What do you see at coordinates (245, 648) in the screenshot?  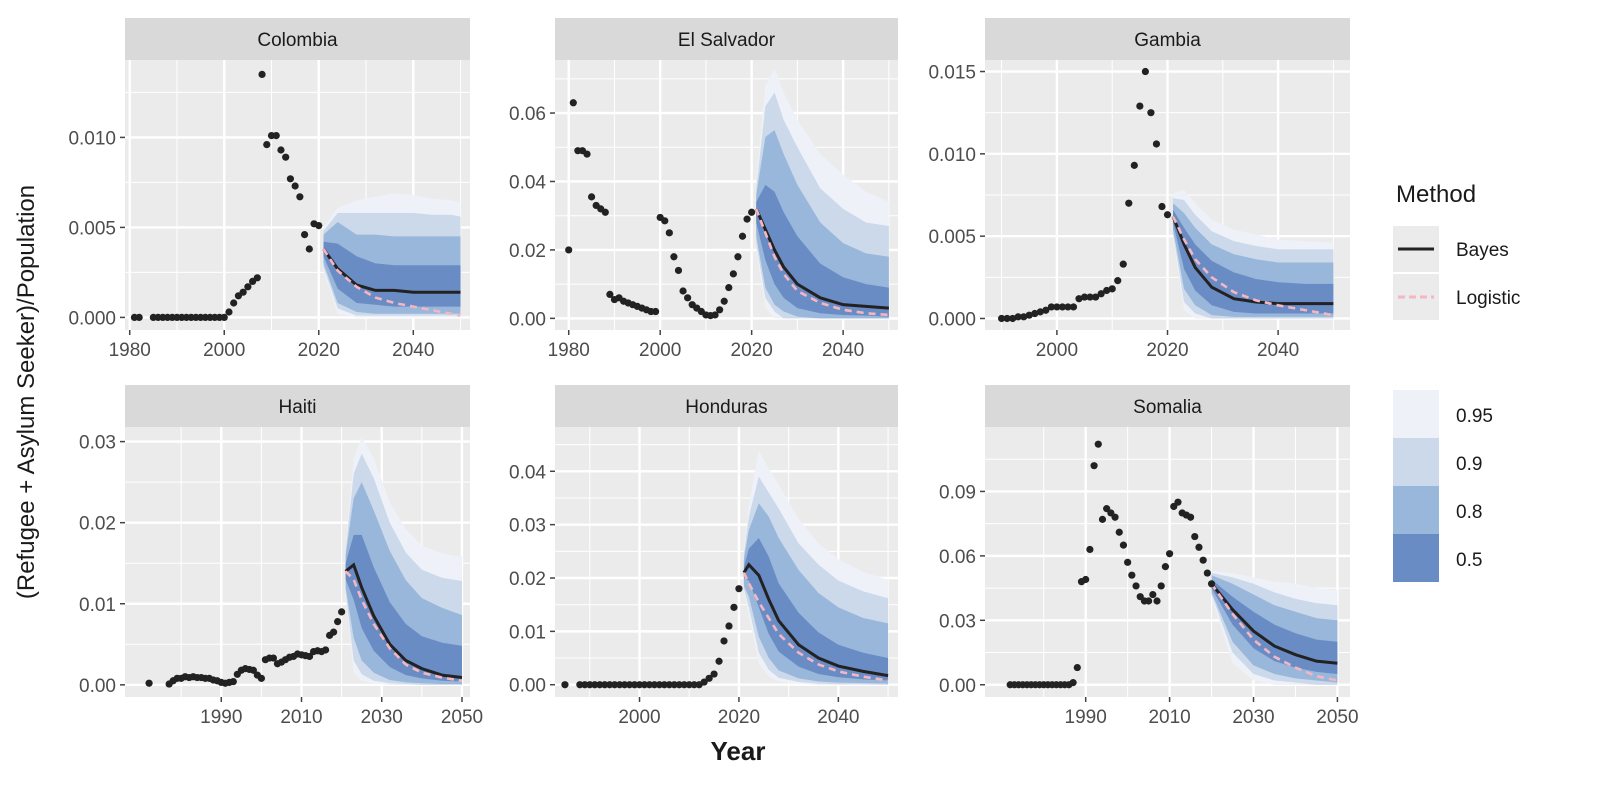 I see `observed-points` at bounding box center [245, 648].